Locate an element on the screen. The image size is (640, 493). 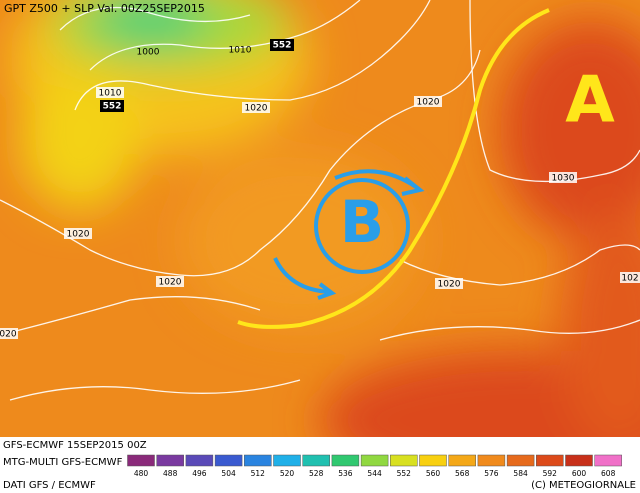
isobar-label: 1000 is located at coordinates (148, 53).